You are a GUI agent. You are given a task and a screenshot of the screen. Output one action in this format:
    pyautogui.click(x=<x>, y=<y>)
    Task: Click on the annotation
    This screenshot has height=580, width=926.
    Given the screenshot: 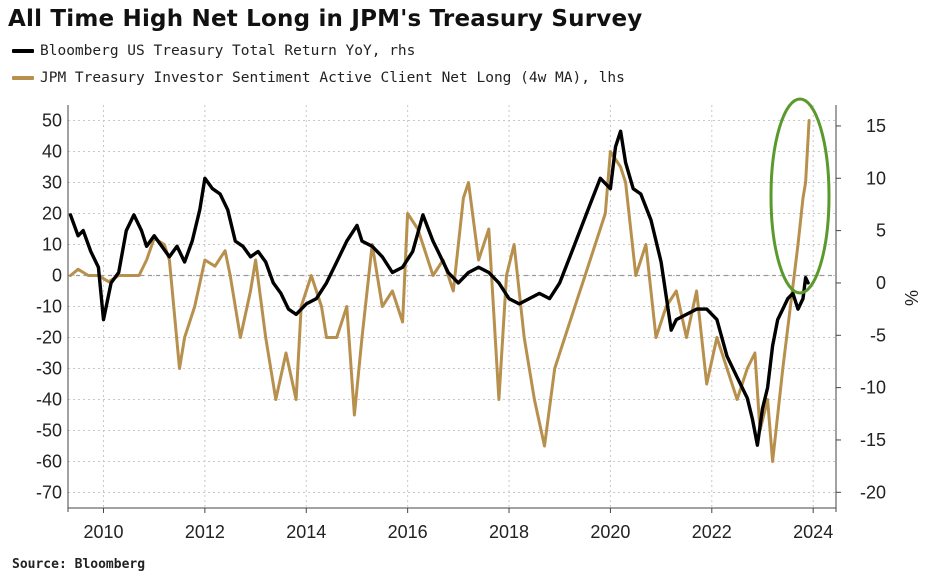 What is the action you would take?
    pyautogui.click(x=800, y=196)
    